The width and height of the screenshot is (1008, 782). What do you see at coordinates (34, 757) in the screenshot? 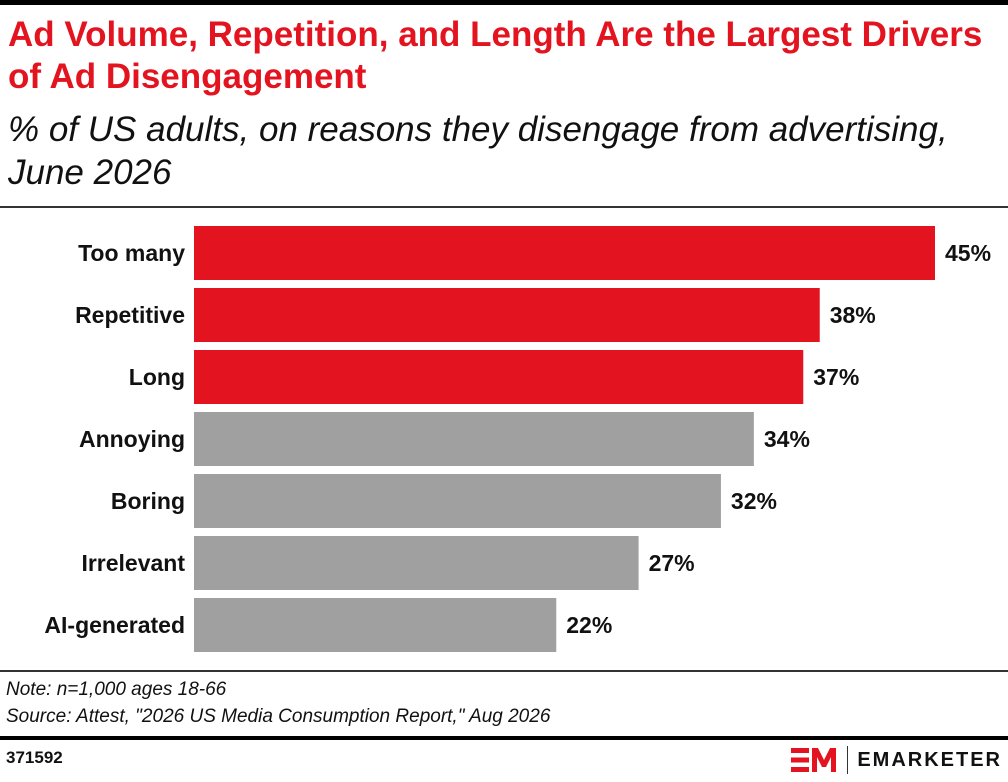
I see `chart-id: 371592` at bounding box center [34, 757].